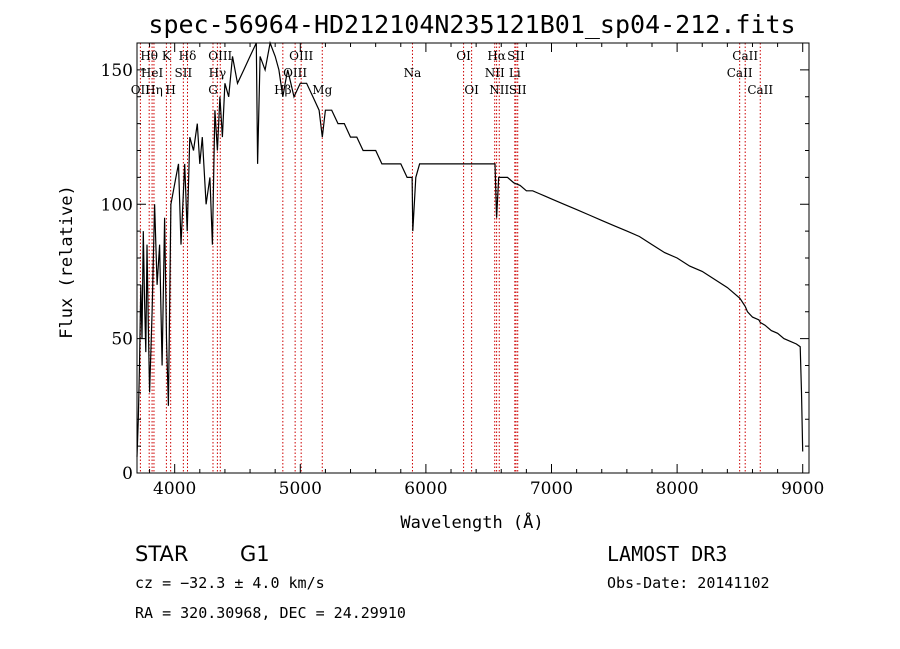  I want to click on survey-name: LAMOST DR3, so click(667, 554).